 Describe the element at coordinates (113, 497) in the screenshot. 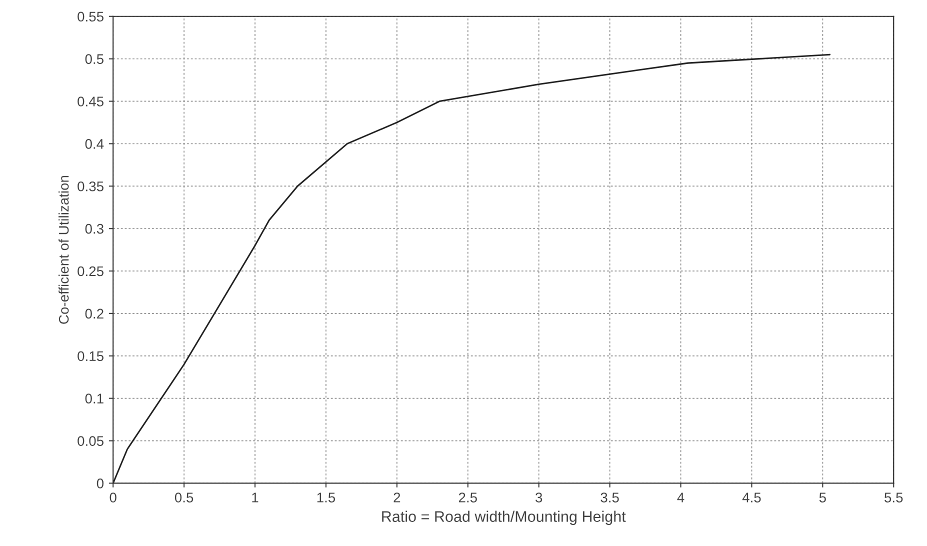

I see `x-tick-label: 0` at that location.